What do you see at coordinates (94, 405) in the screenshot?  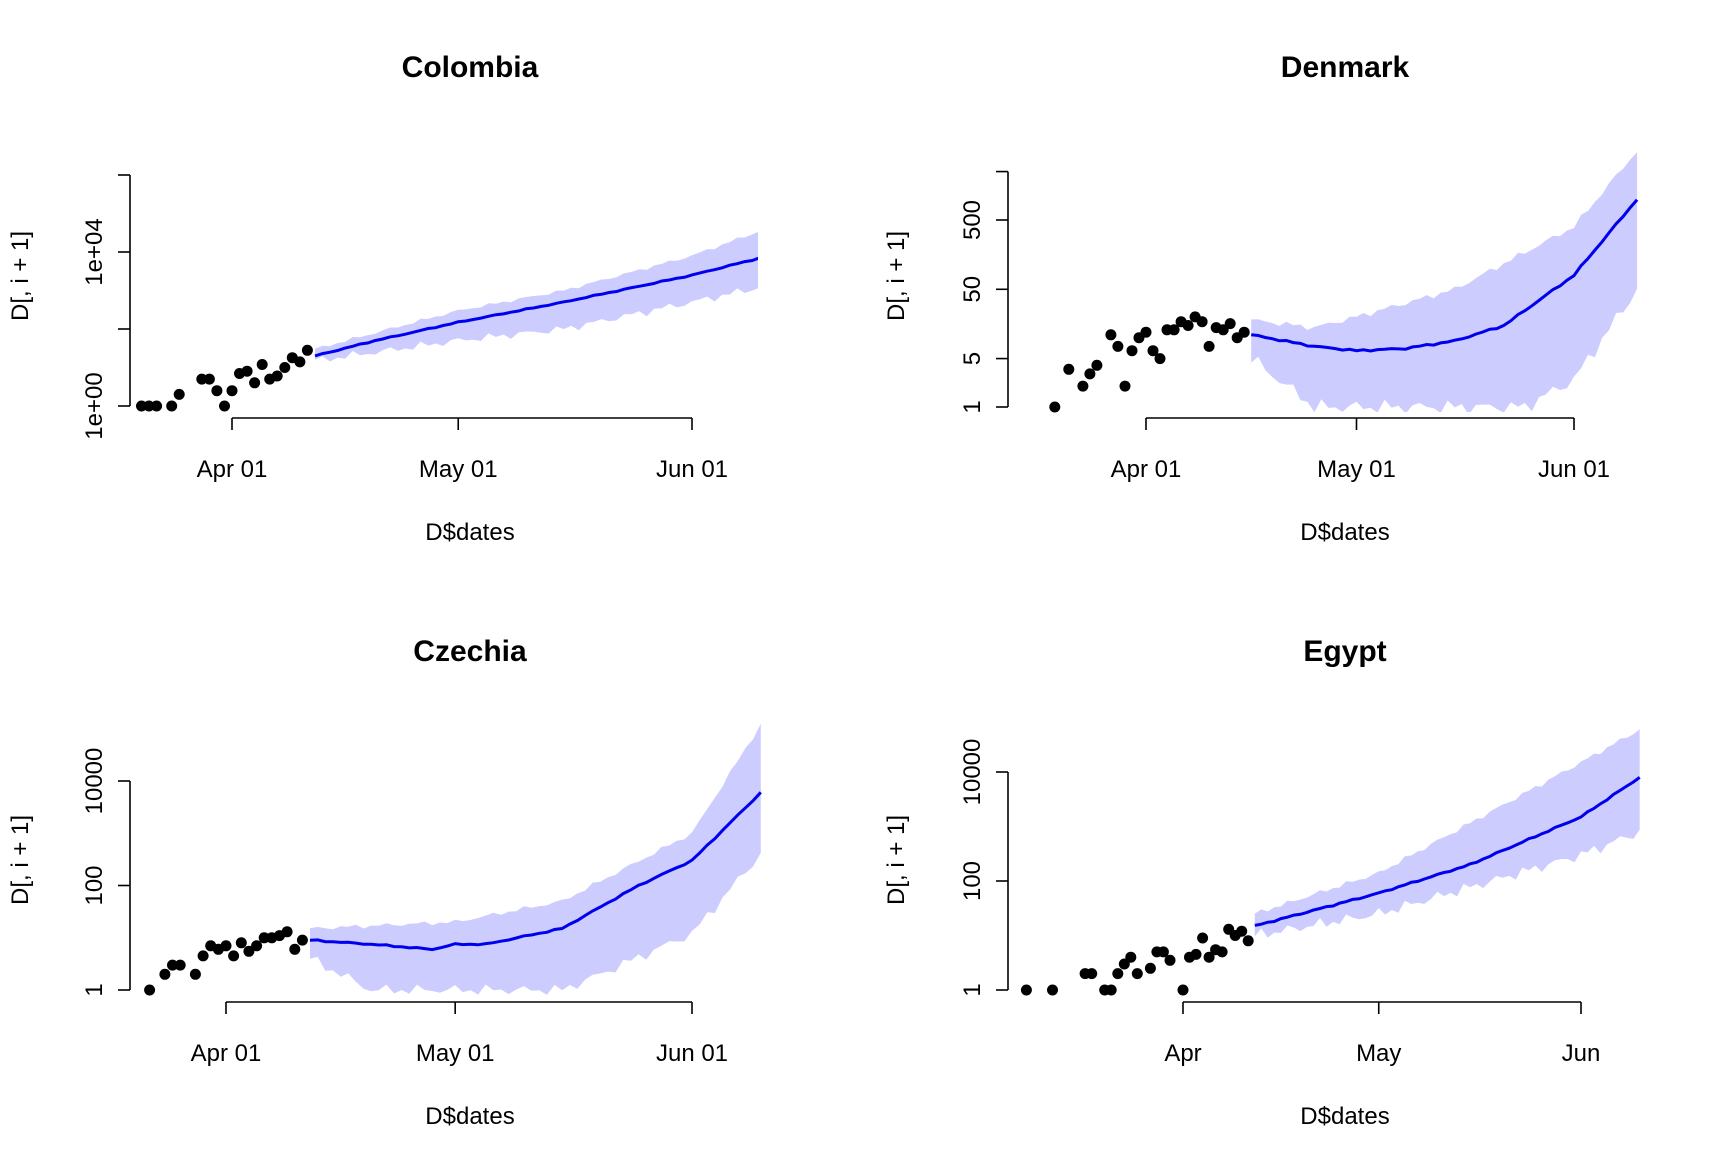 I see `y-tick-label: 1e+00` at bounding box center [94, 405].